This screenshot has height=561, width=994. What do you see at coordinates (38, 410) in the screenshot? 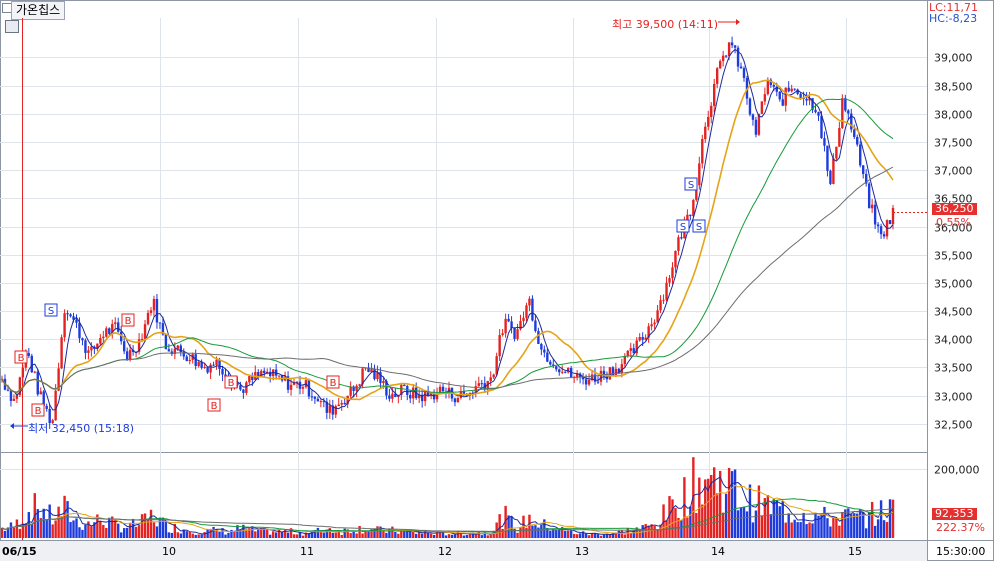
I see `signal-marker-b: B` at bounding box center [38, 410].